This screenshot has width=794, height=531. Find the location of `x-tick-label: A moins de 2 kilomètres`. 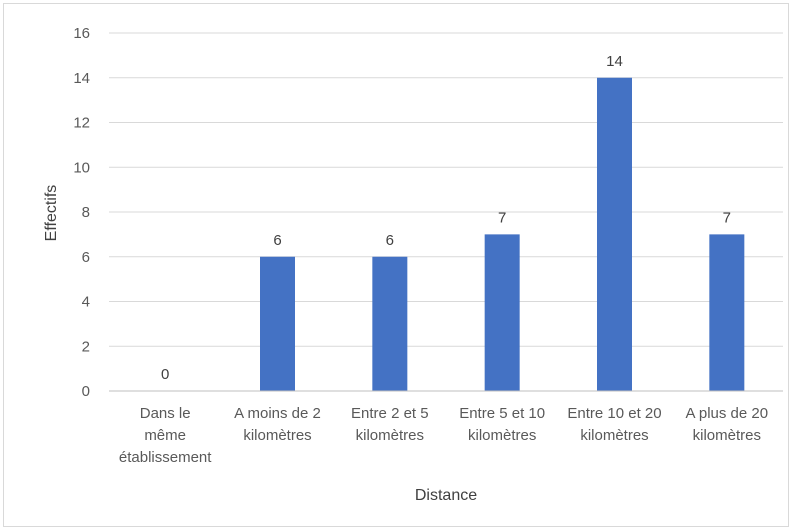

x-tick-label: A moins de 2 kilomètres is located at coordinates (277, 424).